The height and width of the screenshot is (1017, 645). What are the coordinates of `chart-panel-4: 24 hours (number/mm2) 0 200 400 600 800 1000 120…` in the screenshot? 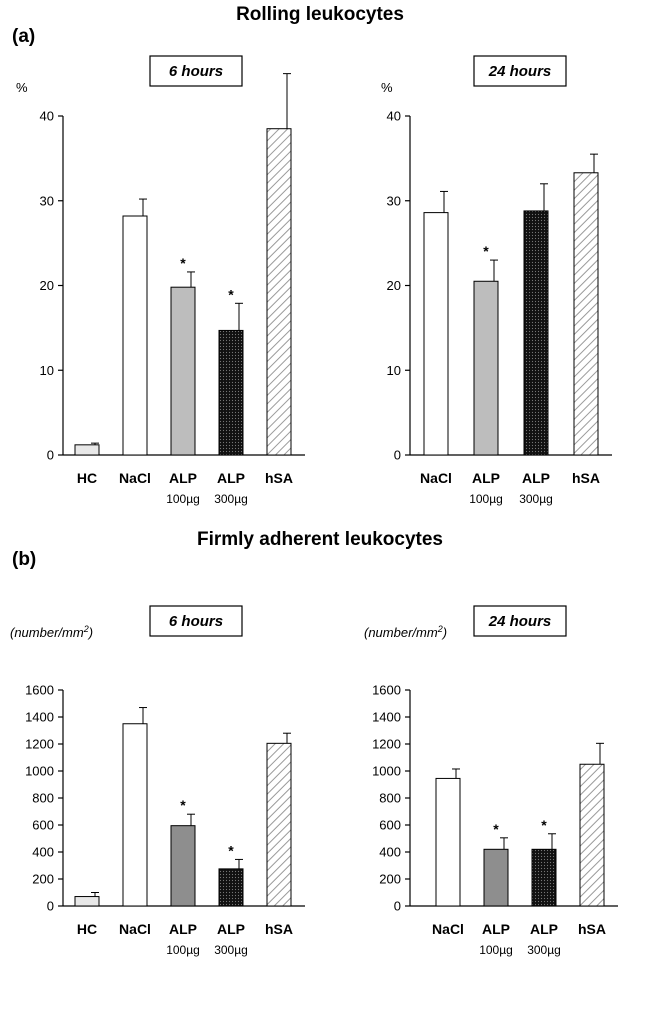 It's located at (491, 781).